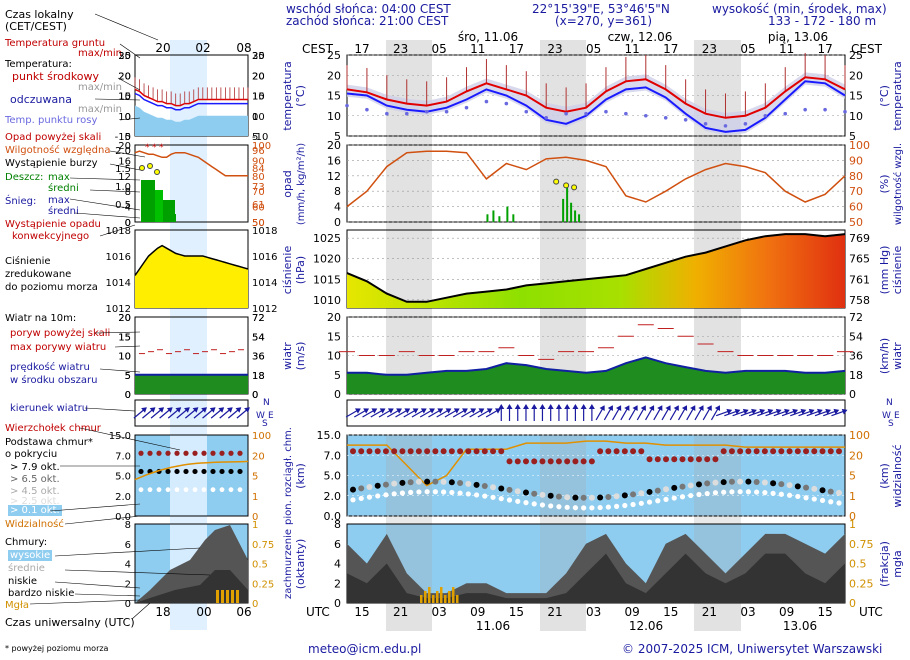  I want to click on ytick-left-cover: 2, so click(337, 583).